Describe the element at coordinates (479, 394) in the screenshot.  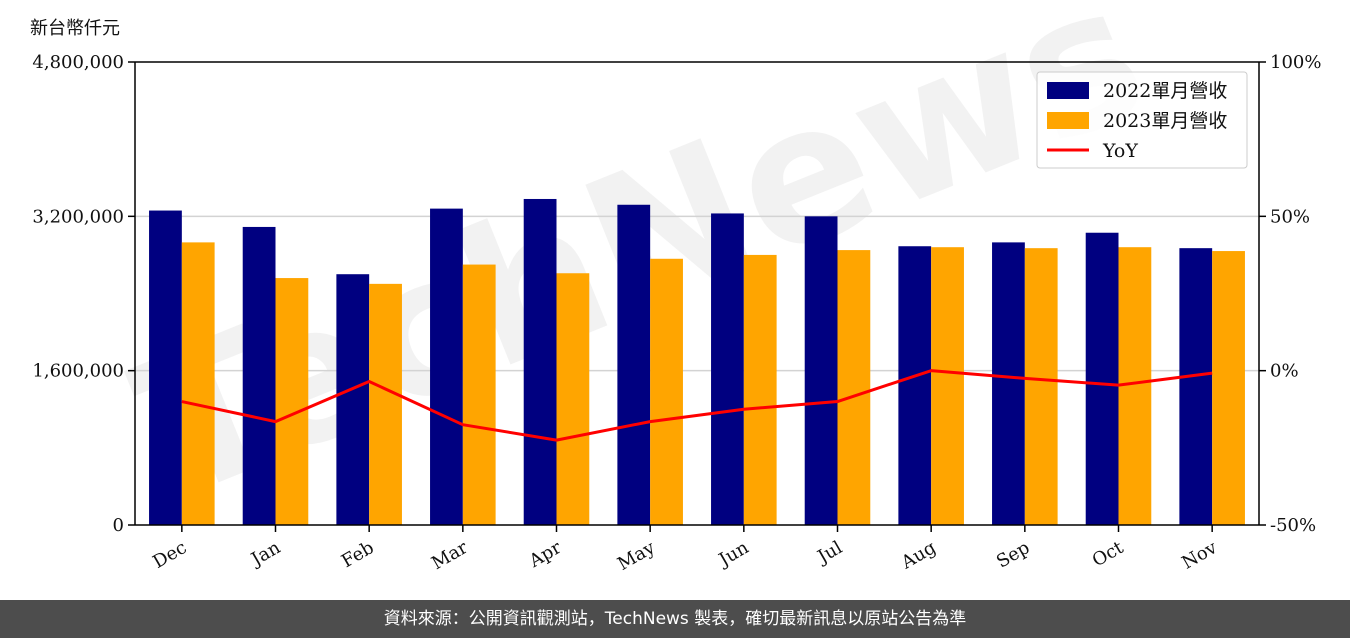
I see `bar-2023-mar` at that location.